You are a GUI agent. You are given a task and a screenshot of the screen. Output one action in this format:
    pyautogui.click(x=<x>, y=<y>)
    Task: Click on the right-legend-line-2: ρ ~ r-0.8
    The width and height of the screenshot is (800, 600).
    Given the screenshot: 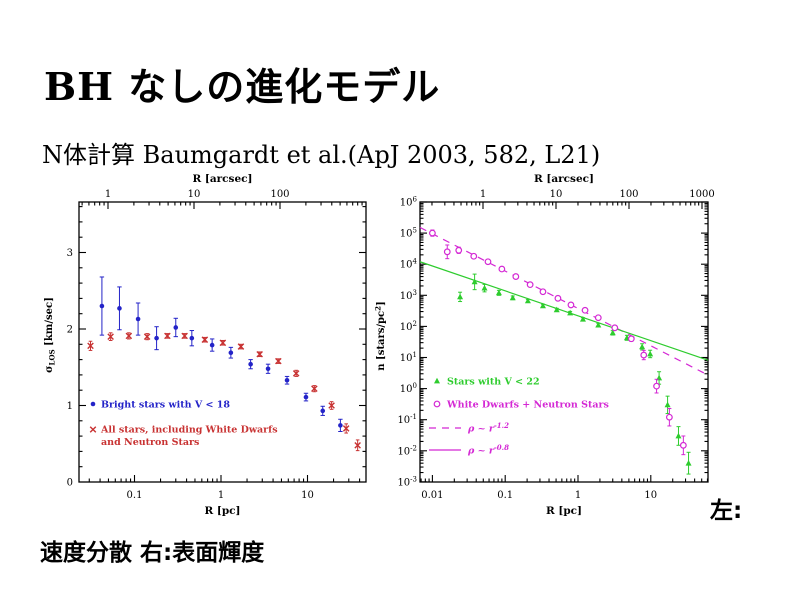 What is the action you would take?
    pyautogui.click(x=488, y=450)
    